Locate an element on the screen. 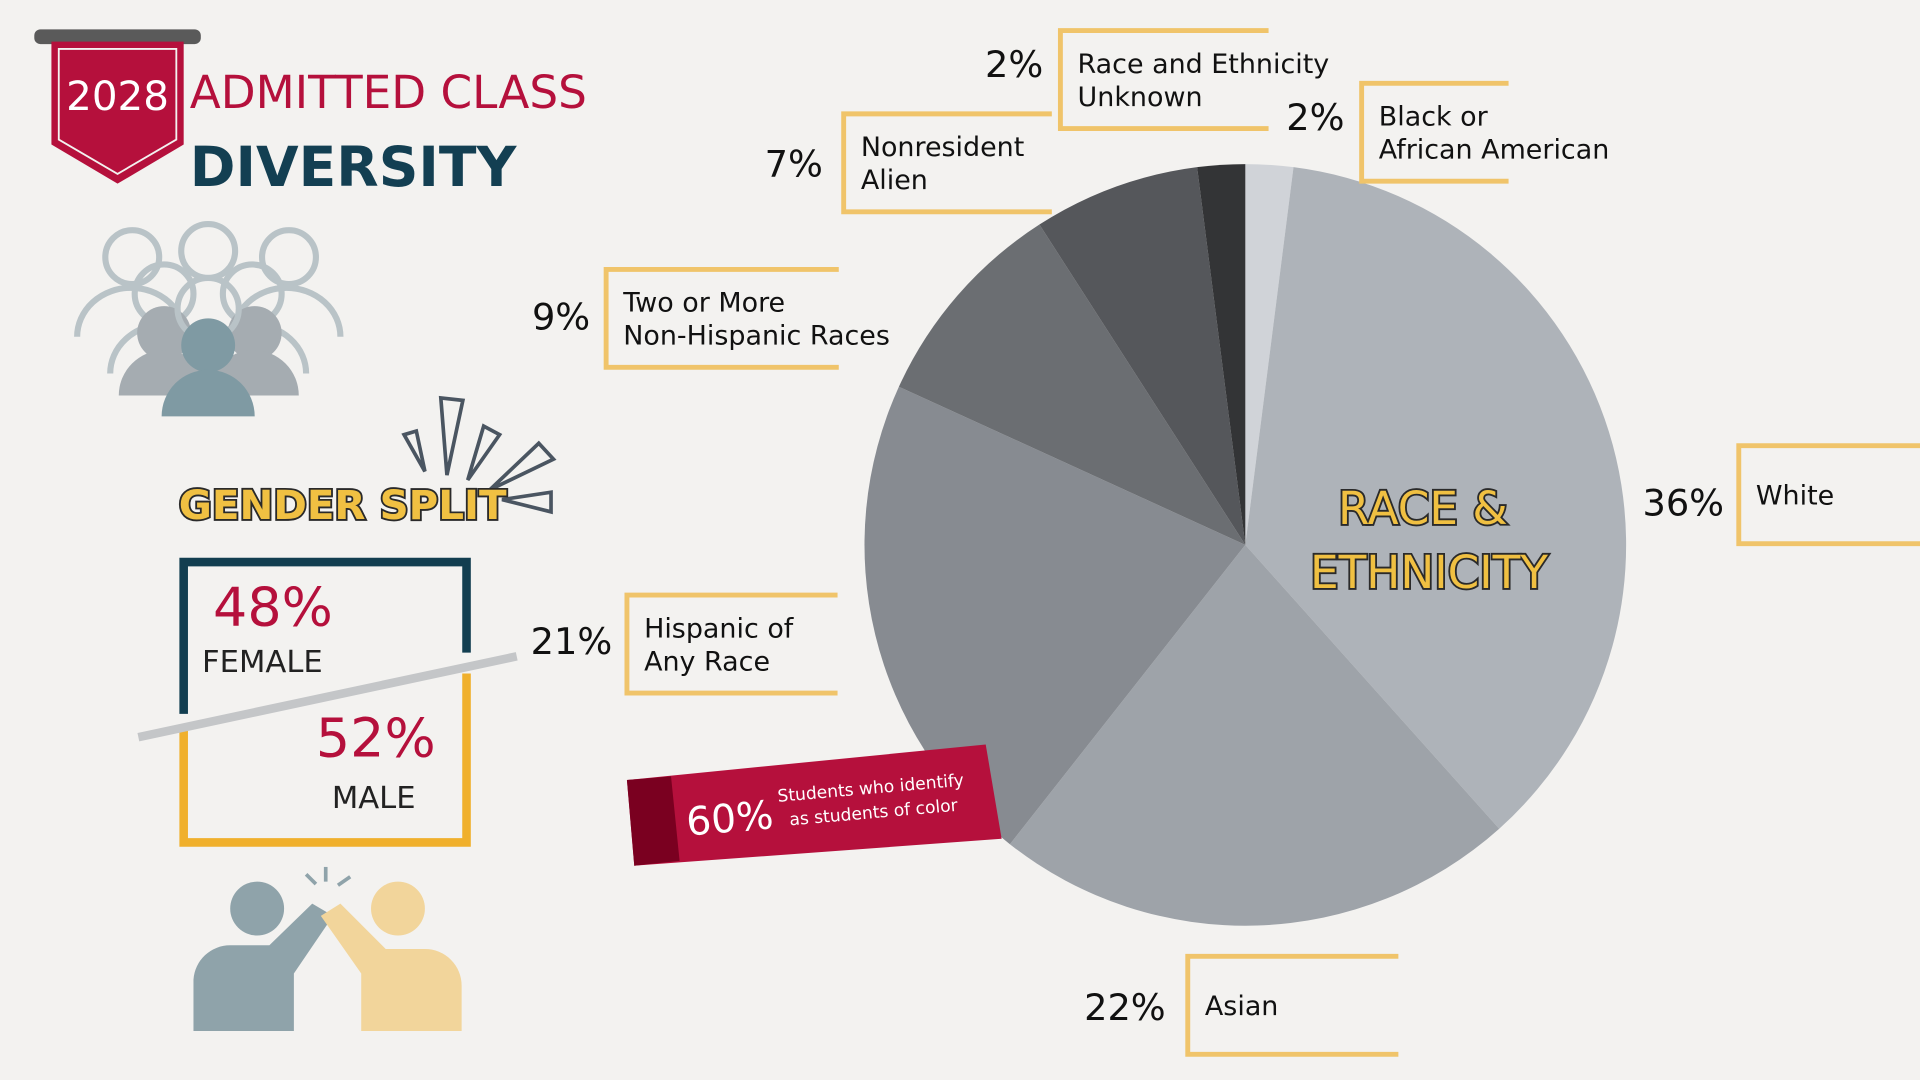 Image resolution: width=1920 pixels, height=1080 pixels. category-label: African American is located at coordinates (1494, 150).